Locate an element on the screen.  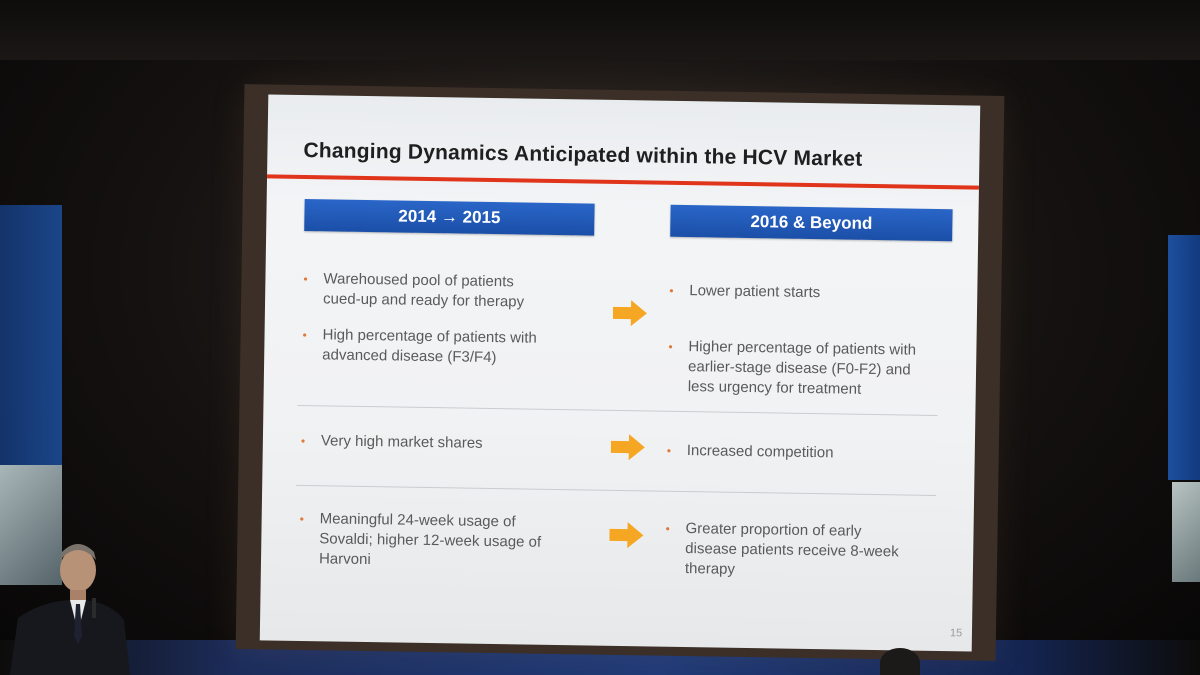
left-stage-graphic is located at coordinates (31, 525).